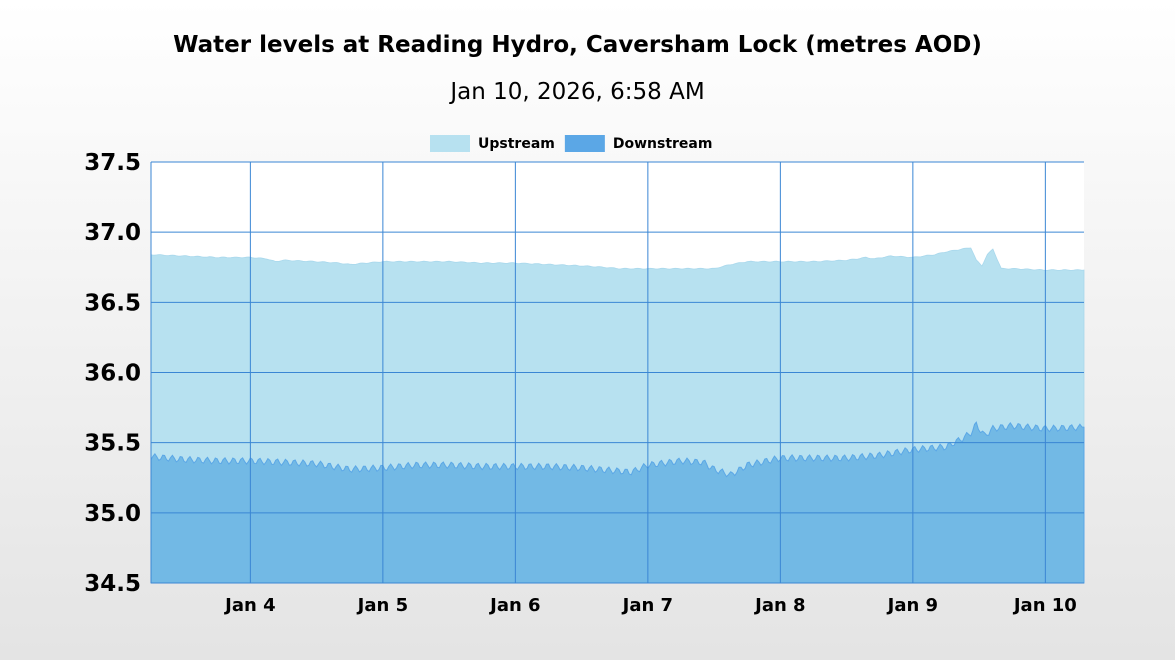  What do you see at coordinates (1044, 605) in the screenshot?
I see `x-tick-label: Jan 10` at bounding box center [1044, 605].